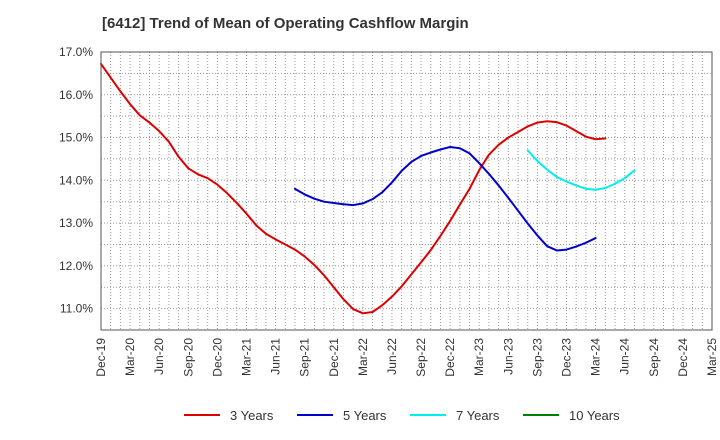 This screenshot has width=720, height=440. I want to click on y-tick-label: 14.0%, so click(76, 180).